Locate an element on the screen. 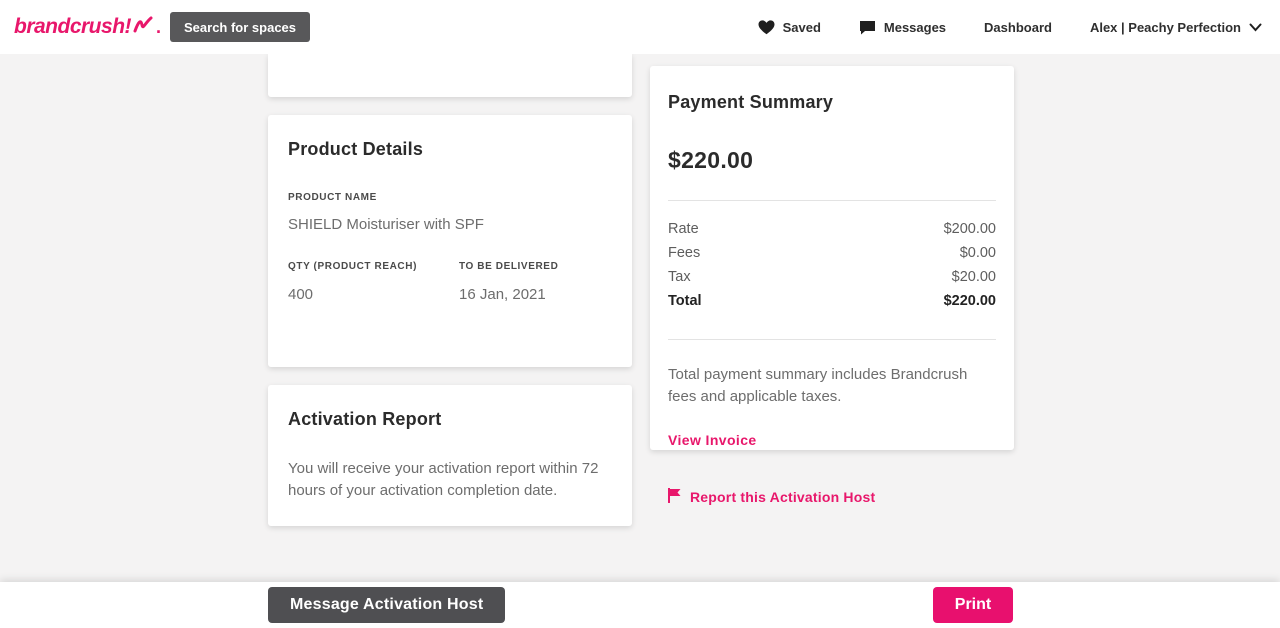  chevron-down-icon is located at coordinates (1255, 27).